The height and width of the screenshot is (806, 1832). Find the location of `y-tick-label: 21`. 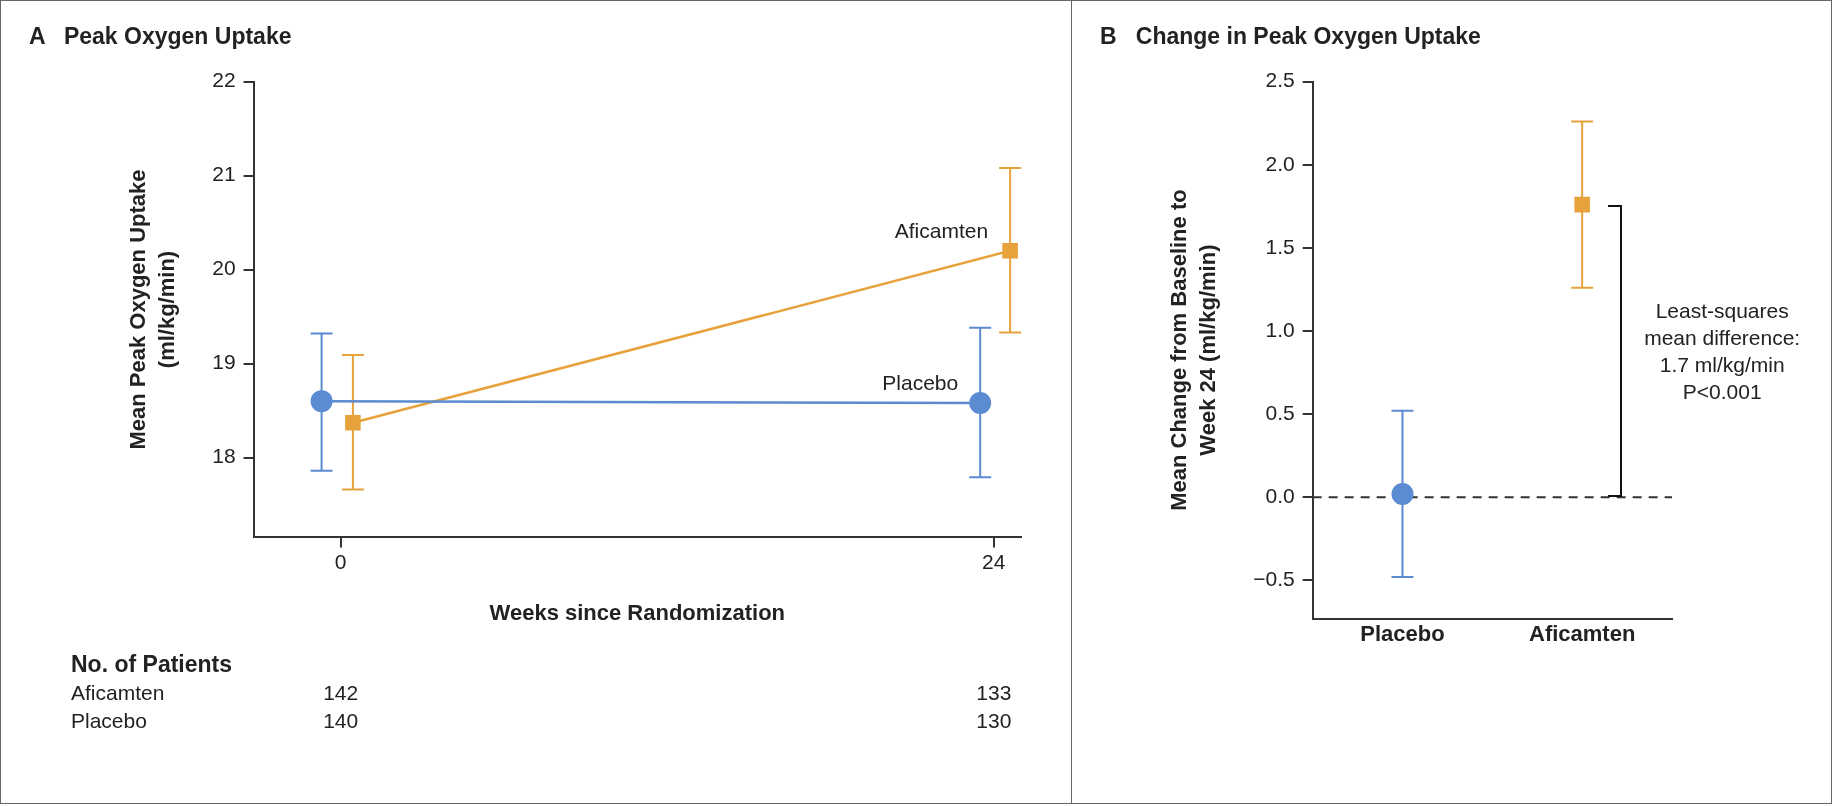

y-tick-label: 21 is located at coordinates (224, 174).